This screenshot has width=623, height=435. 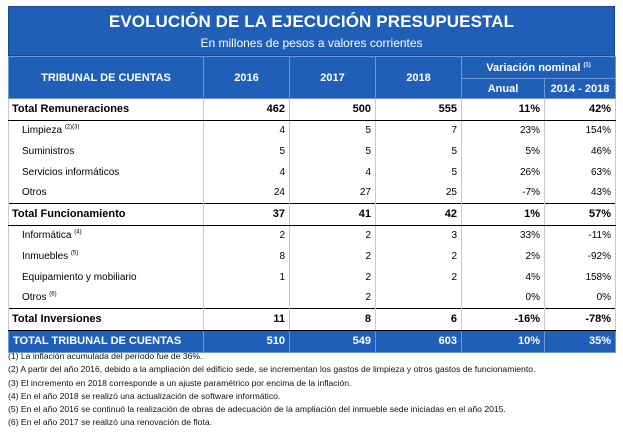 I want to click on table-row: Otros 24 27 25 -7% 43%, so click(x=312, y=193).